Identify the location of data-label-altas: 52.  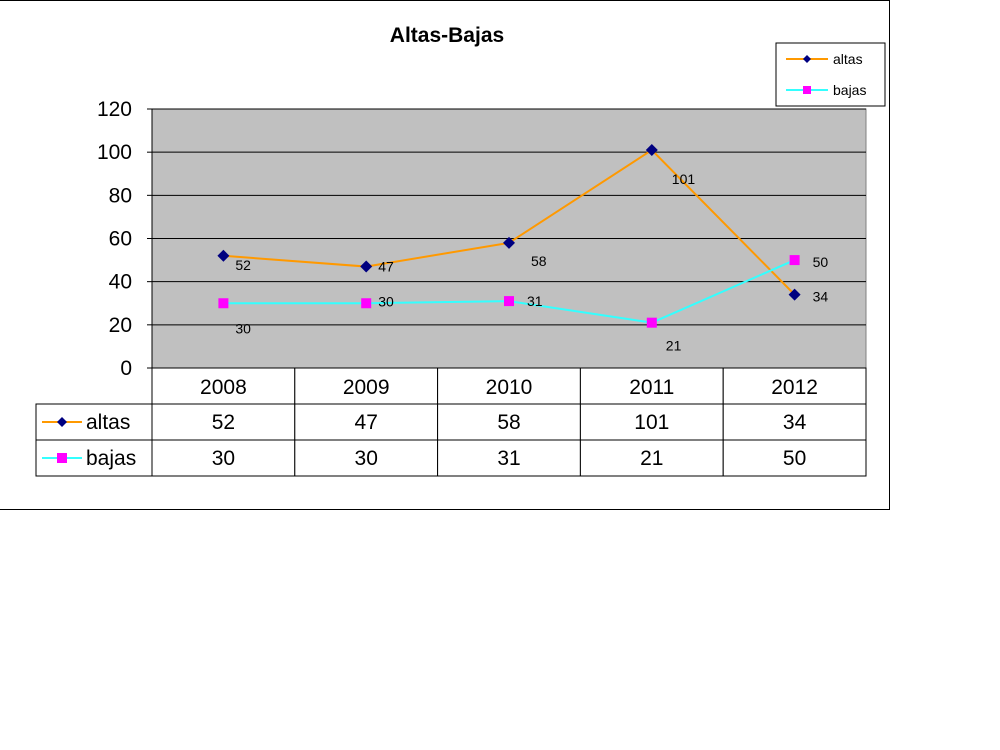
(243, 265).